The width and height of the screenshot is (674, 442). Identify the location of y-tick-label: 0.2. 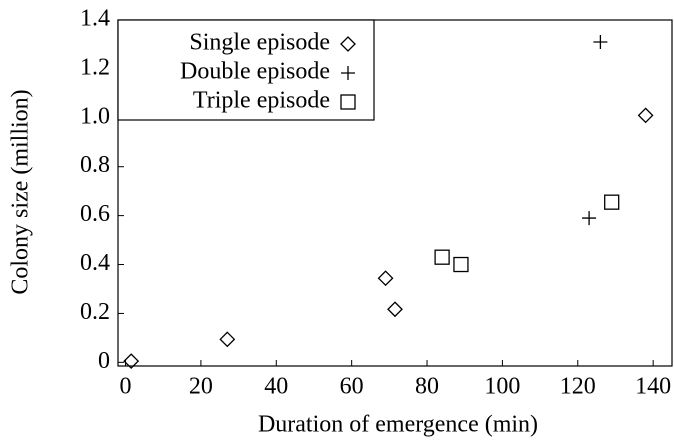
(95, 312).